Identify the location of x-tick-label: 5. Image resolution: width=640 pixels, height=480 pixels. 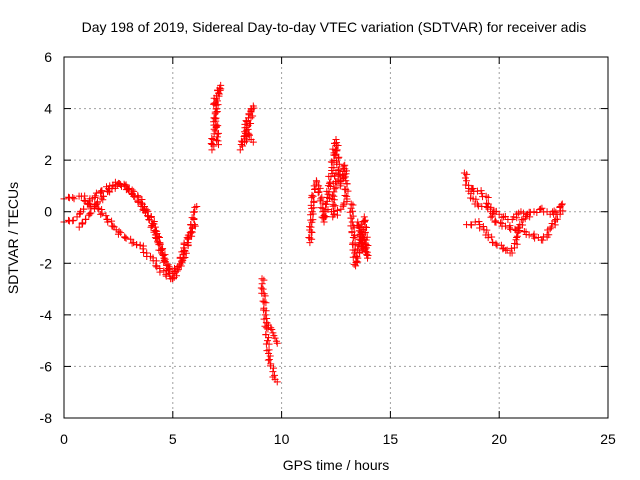
(173, 439).